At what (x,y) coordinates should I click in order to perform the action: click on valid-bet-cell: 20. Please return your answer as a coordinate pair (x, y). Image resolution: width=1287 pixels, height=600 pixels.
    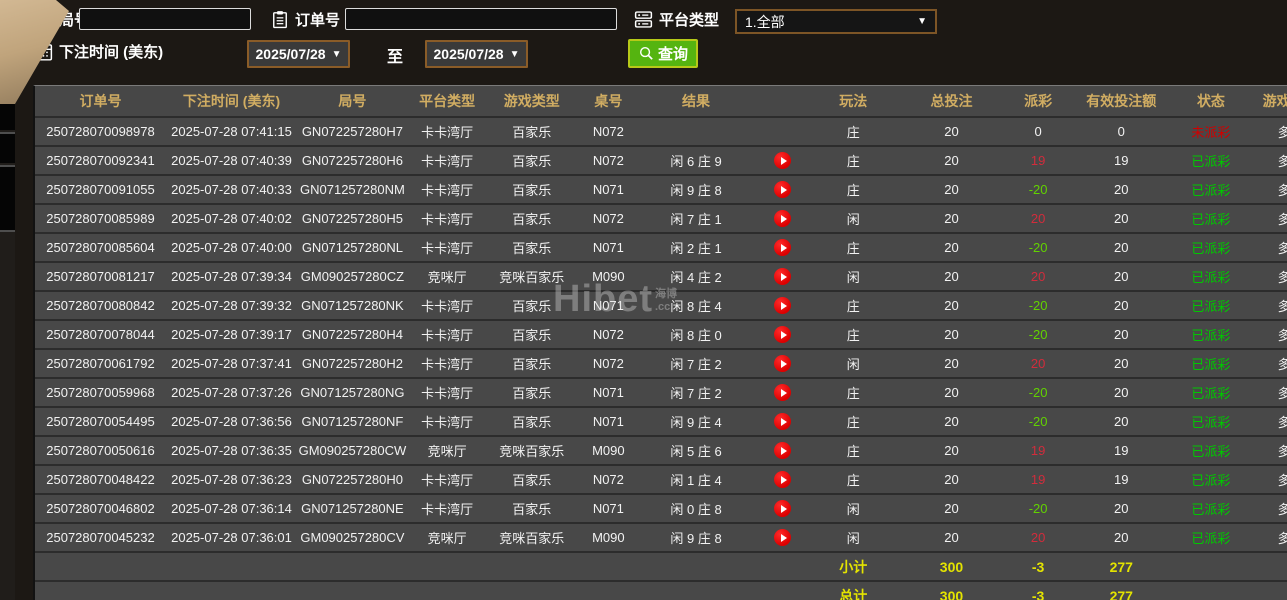
    Looking at the image, I should click on (1121, 364).